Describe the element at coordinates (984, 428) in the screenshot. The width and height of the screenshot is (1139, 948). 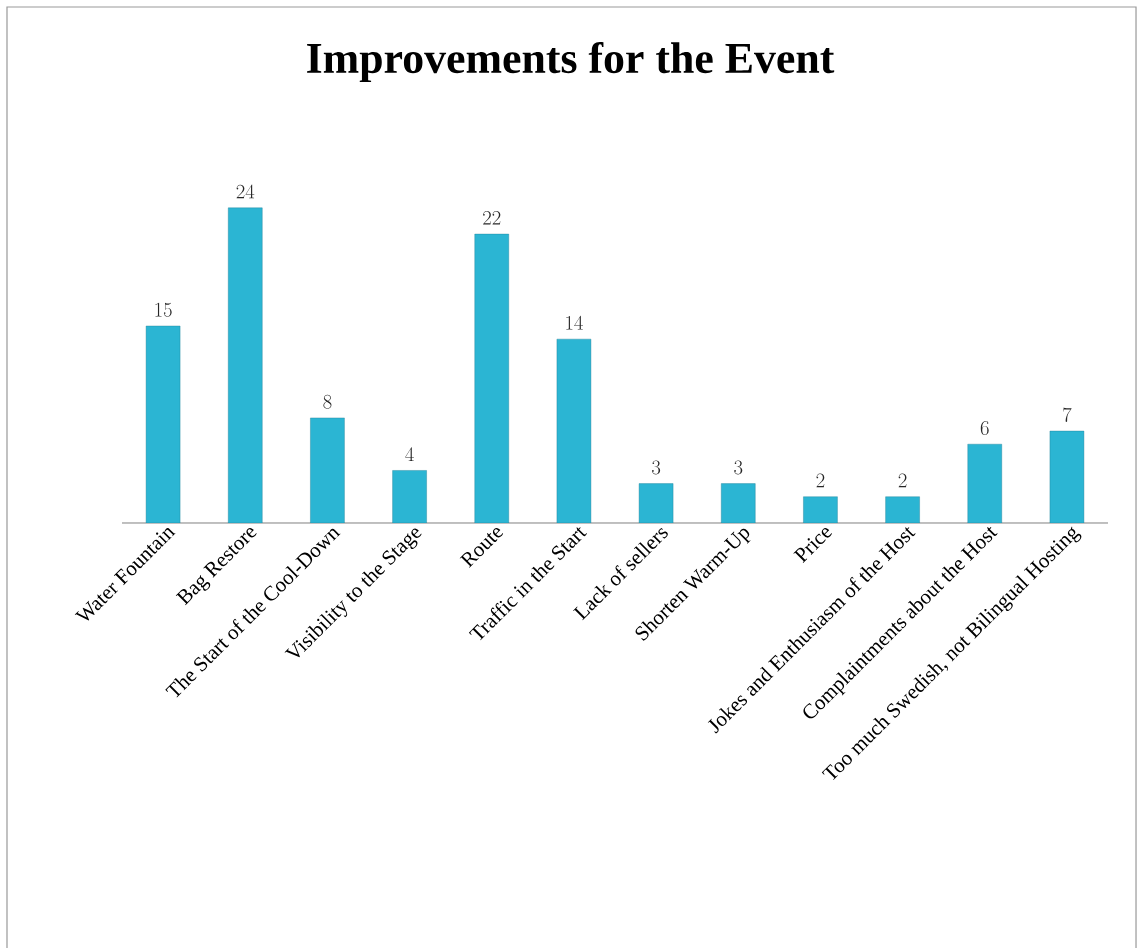
I see `data-label: 6` at that location.